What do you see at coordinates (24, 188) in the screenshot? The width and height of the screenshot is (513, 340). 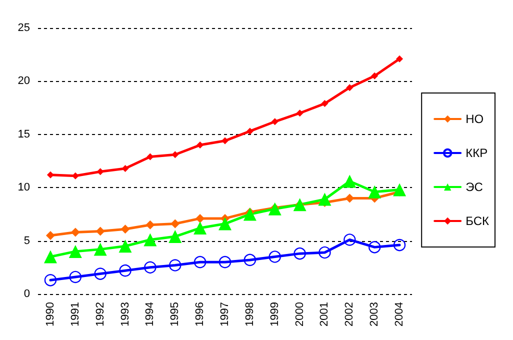 I see `y-tick-label: 10` at bounding box center [24, 188].